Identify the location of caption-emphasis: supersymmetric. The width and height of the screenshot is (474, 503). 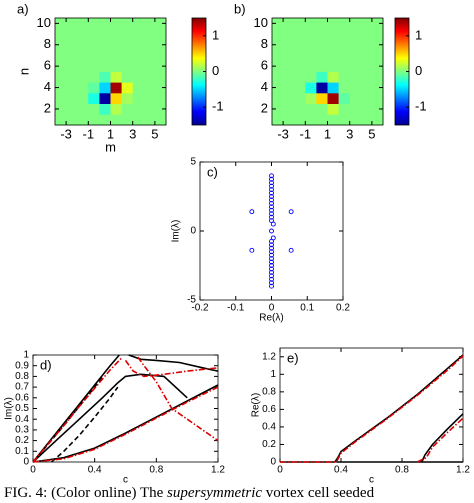
(214, 493).